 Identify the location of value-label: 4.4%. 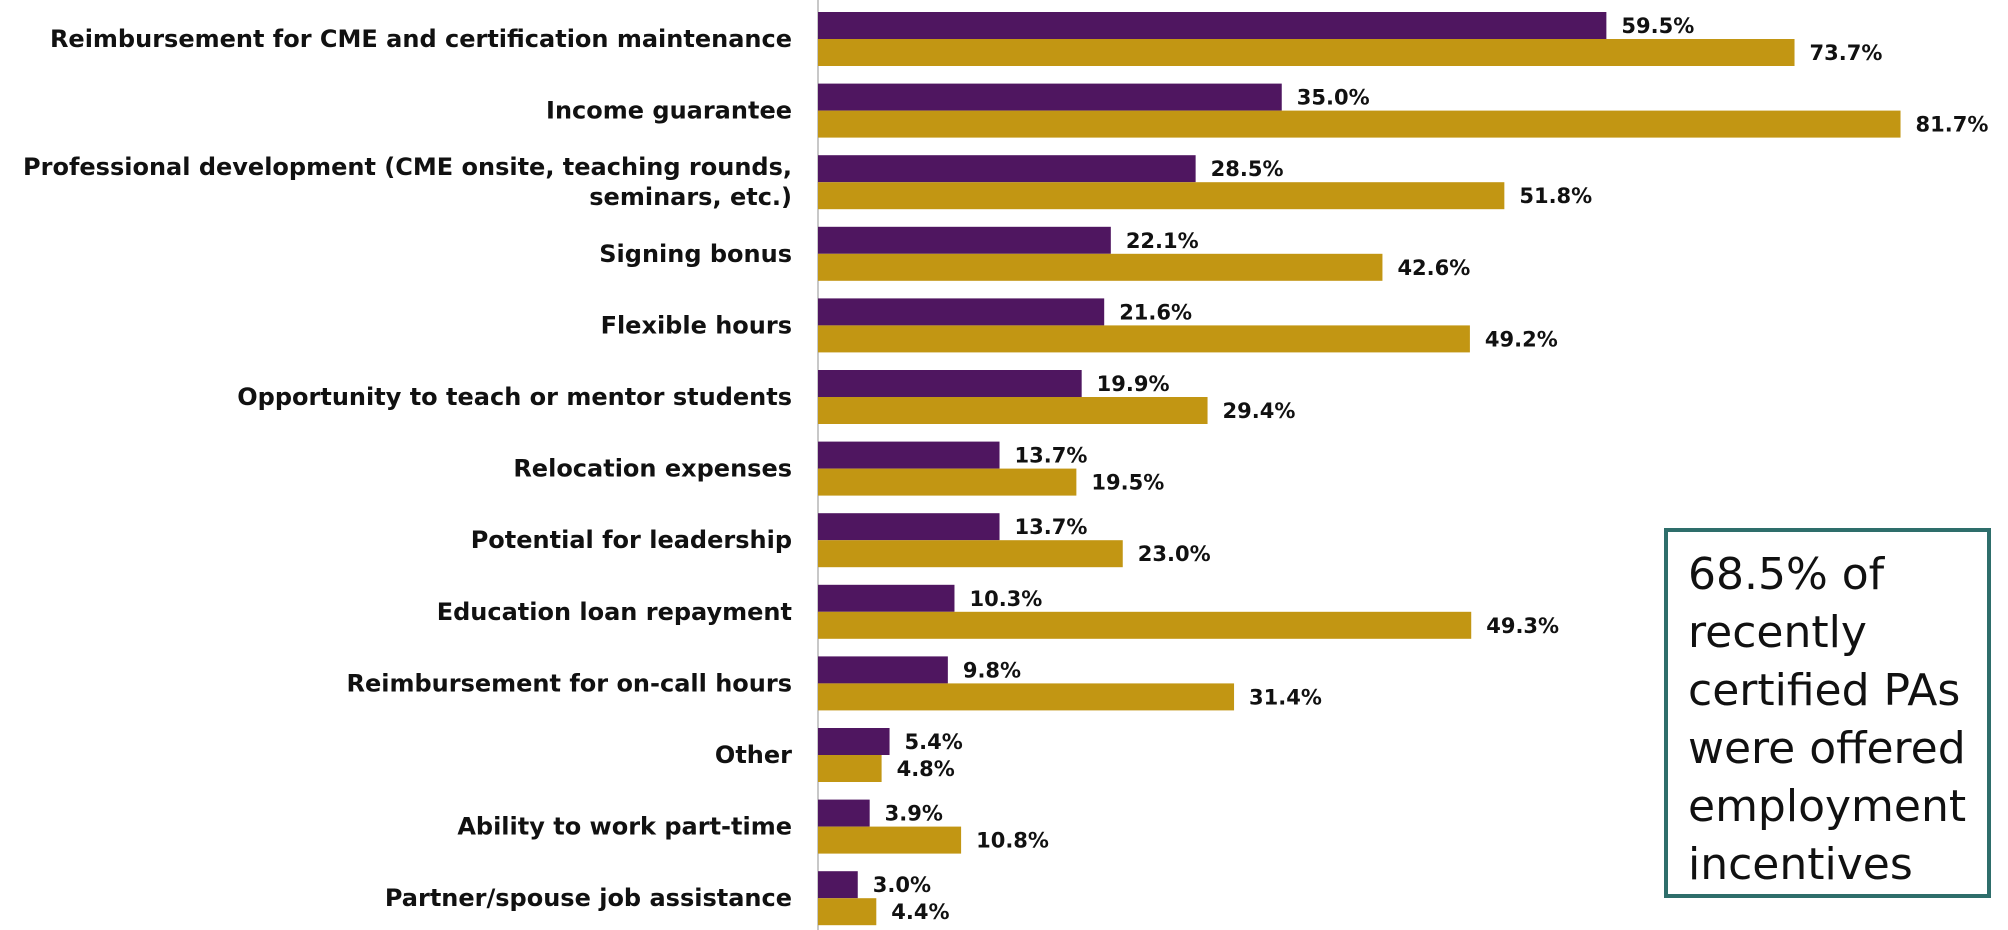
(920, 912).